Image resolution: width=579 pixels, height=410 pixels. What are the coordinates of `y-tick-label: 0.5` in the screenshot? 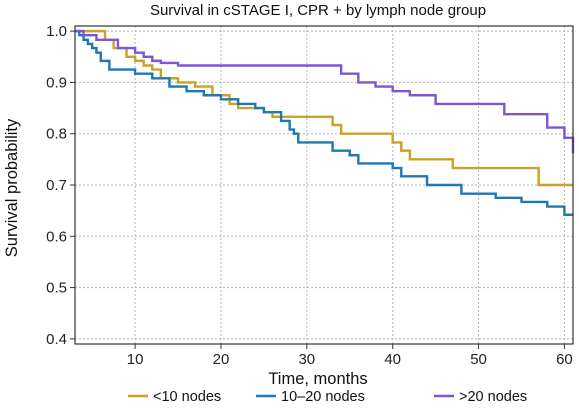 It's located at (56, 288).